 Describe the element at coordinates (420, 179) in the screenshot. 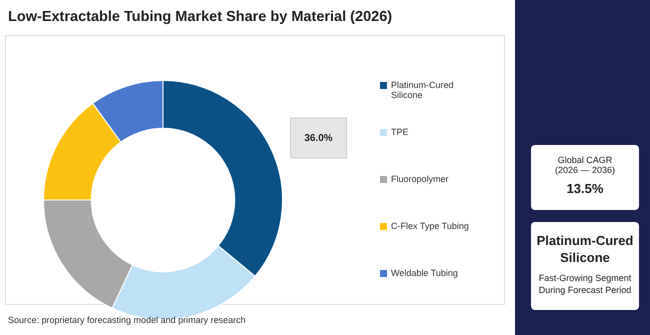

I see `legend-label: Fluoropolymer` at that location.